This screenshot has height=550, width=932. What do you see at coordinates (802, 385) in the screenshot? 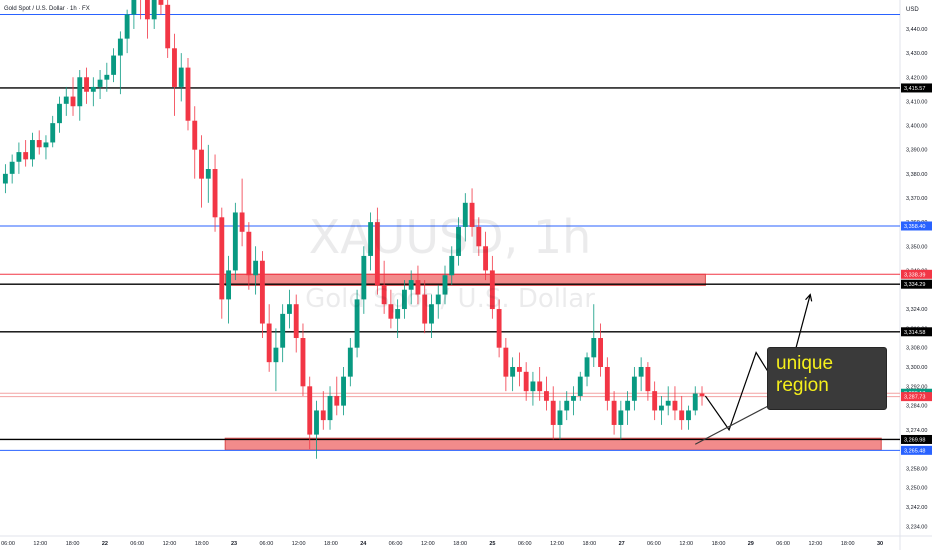
I see `callout-line-2: region` at bounding box center [802, 385].